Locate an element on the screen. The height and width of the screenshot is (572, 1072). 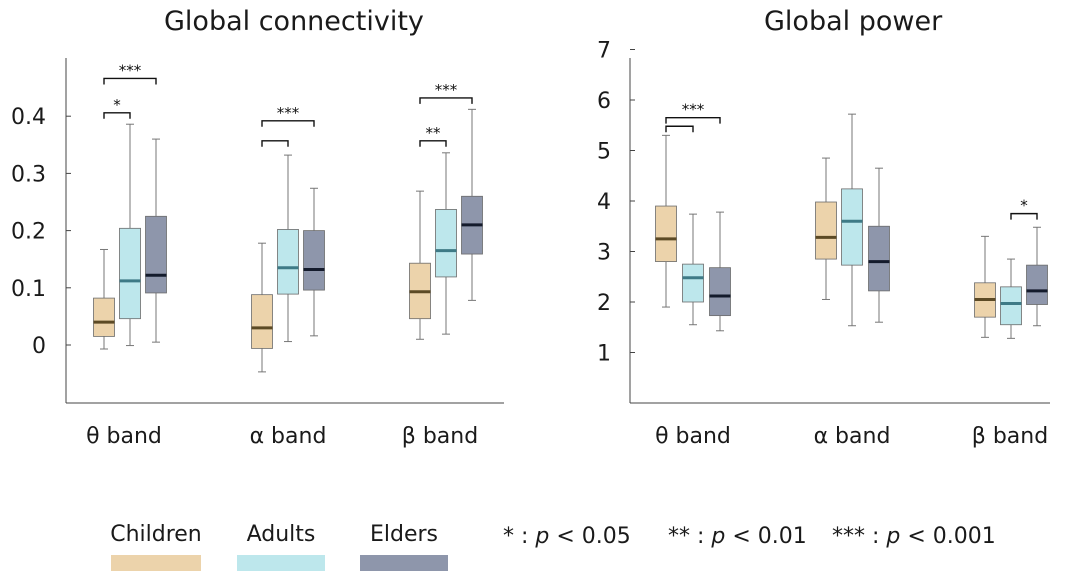
connectivity-y-tick-label: 0.2 is located at coordinates (28, 232).